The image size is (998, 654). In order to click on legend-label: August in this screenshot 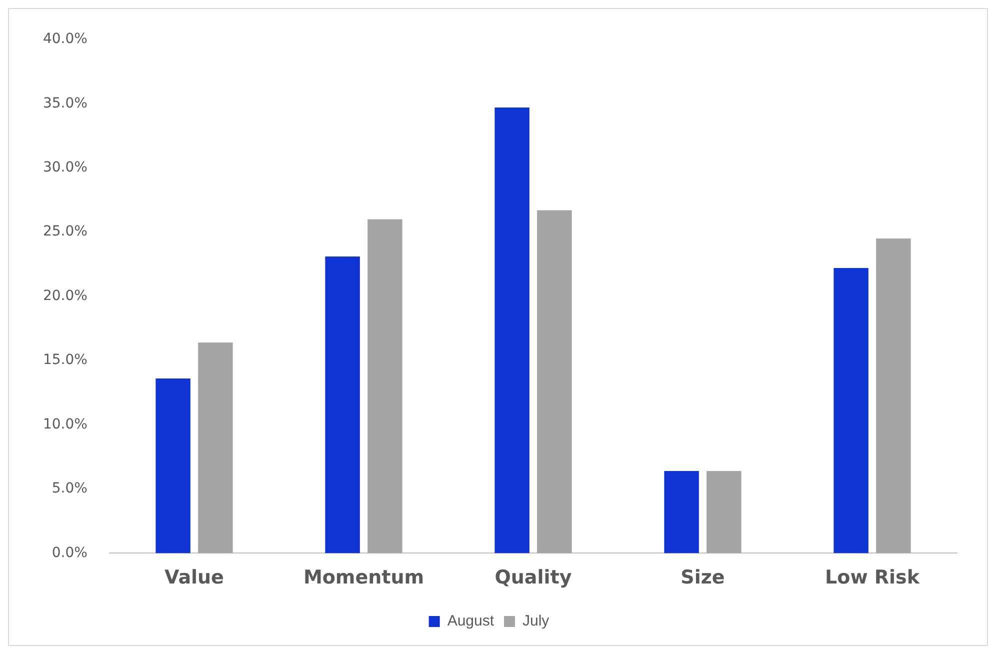, I will do `click(471, 621)`.